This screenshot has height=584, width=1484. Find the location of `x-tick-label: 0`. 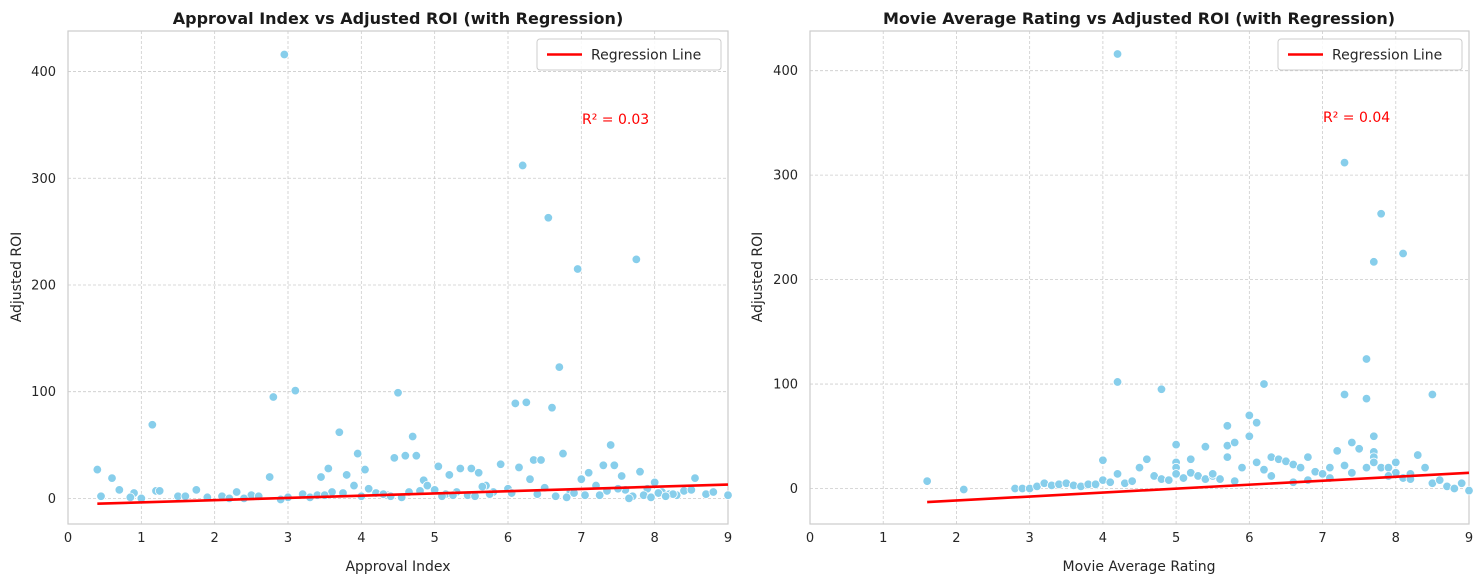

x-tick-label: 0 is located at coordinates (810, 538).